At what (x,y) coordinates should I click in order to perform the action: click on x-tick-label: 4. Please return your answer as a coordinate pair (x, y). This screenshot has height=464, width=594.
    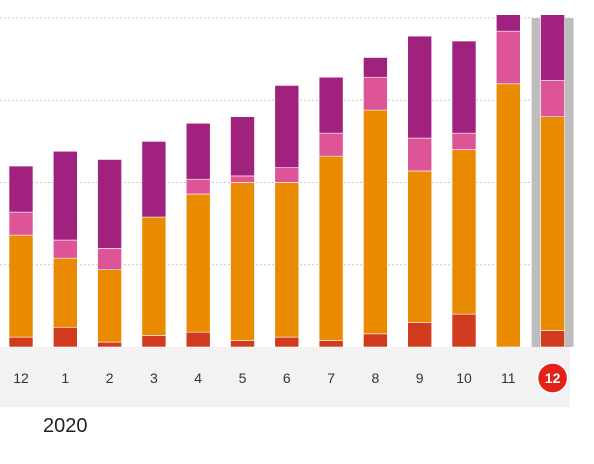
    Looking at the image, I should click on (198, 378).